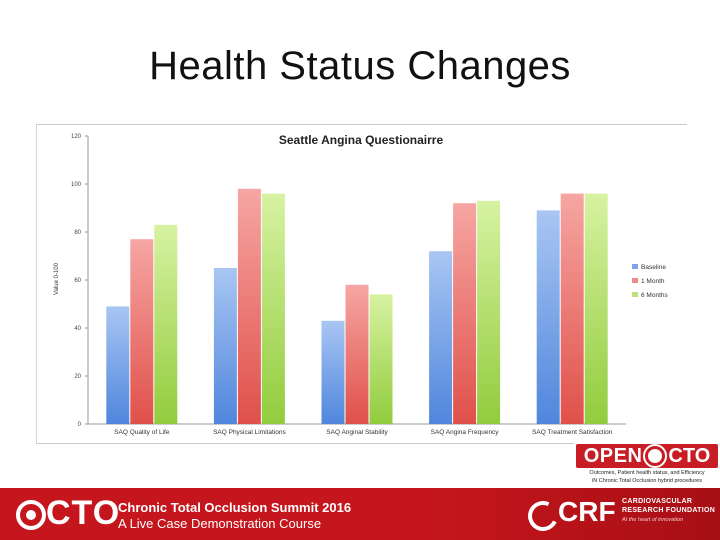 This screenshot has height=540, width=720. Describe the element at coordinates (80, 425) in the screenshot. I see `y-tick-label: 0` at that location.